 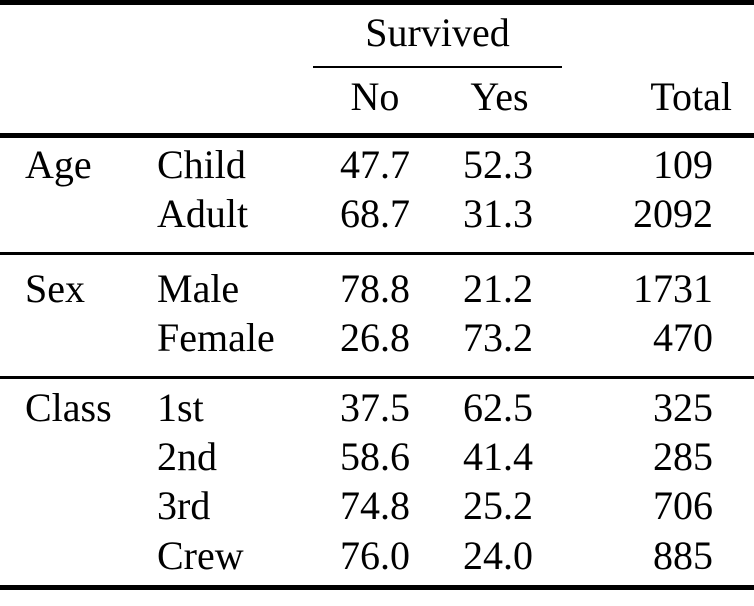 I want to click on total-cell: 285, so click(x=683, y=458).